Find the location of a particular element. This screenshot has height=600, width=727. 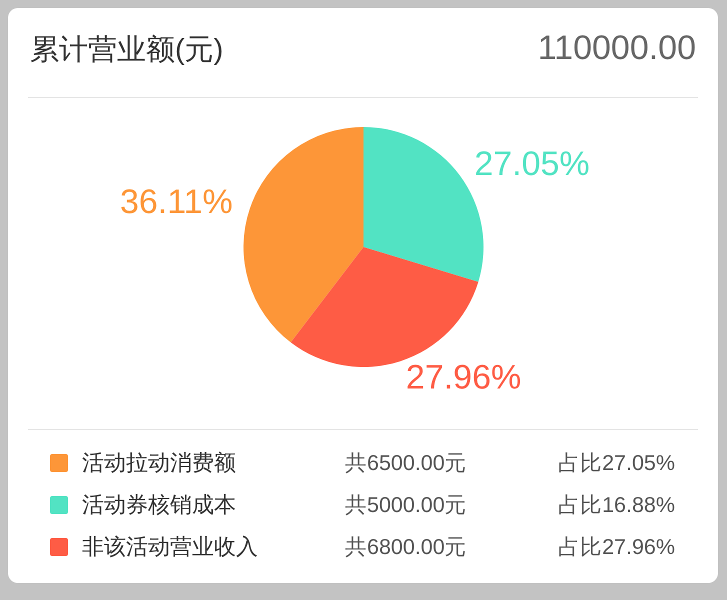

legend-label: 活动券核销成本 is located at coordinates (159, 504).